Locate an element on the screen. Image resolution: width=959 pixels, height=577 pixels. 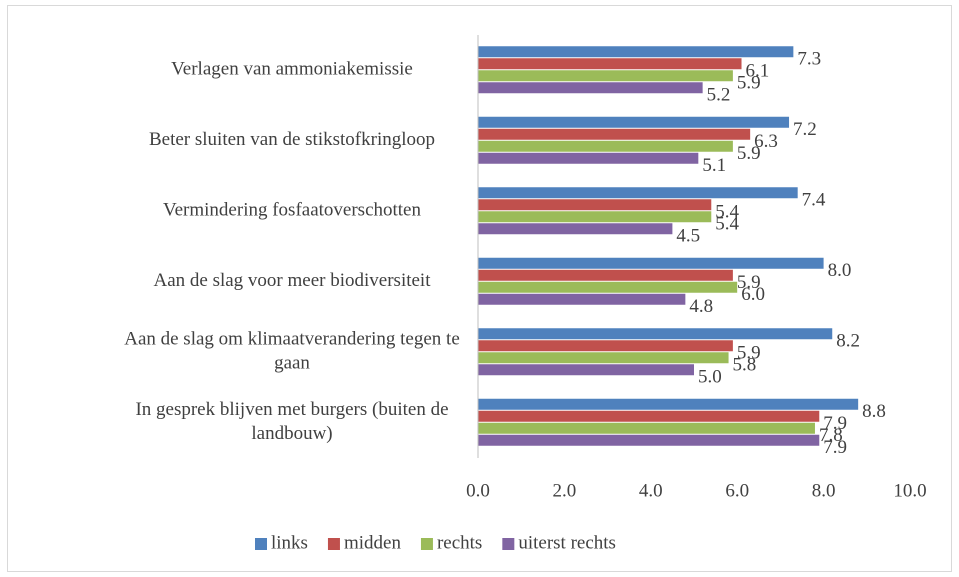
x-tick-label: 0.0 is located at coordinates (478, 490).